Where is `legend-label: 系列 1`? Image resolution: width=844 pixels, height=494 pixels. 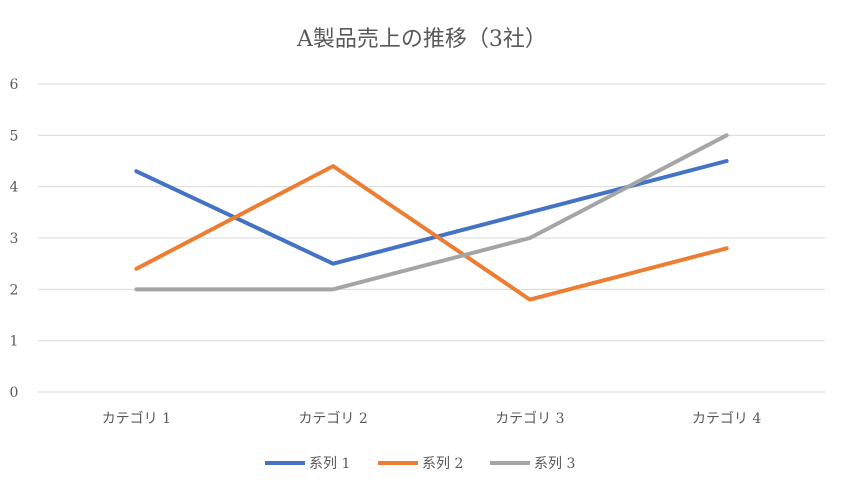
legend-label: 系列 1 is located at coordinates (329, 464).